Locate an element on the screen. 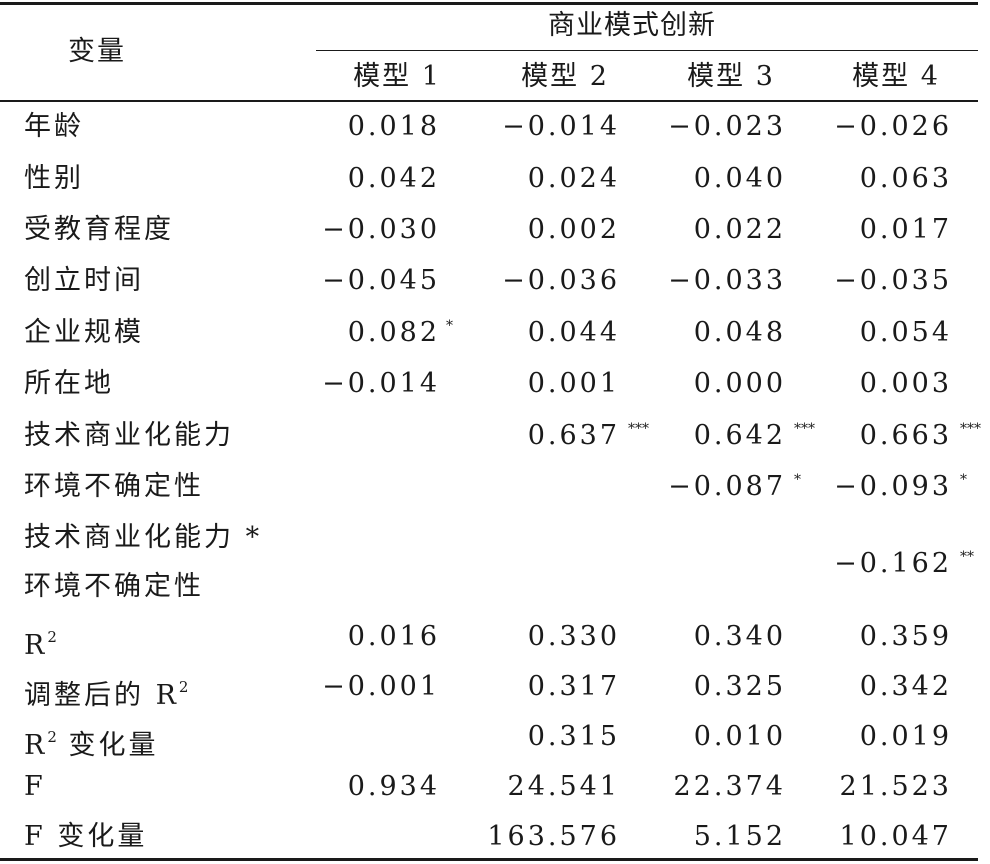  table-cell: 0.048 is located at coordinates (739, 332).